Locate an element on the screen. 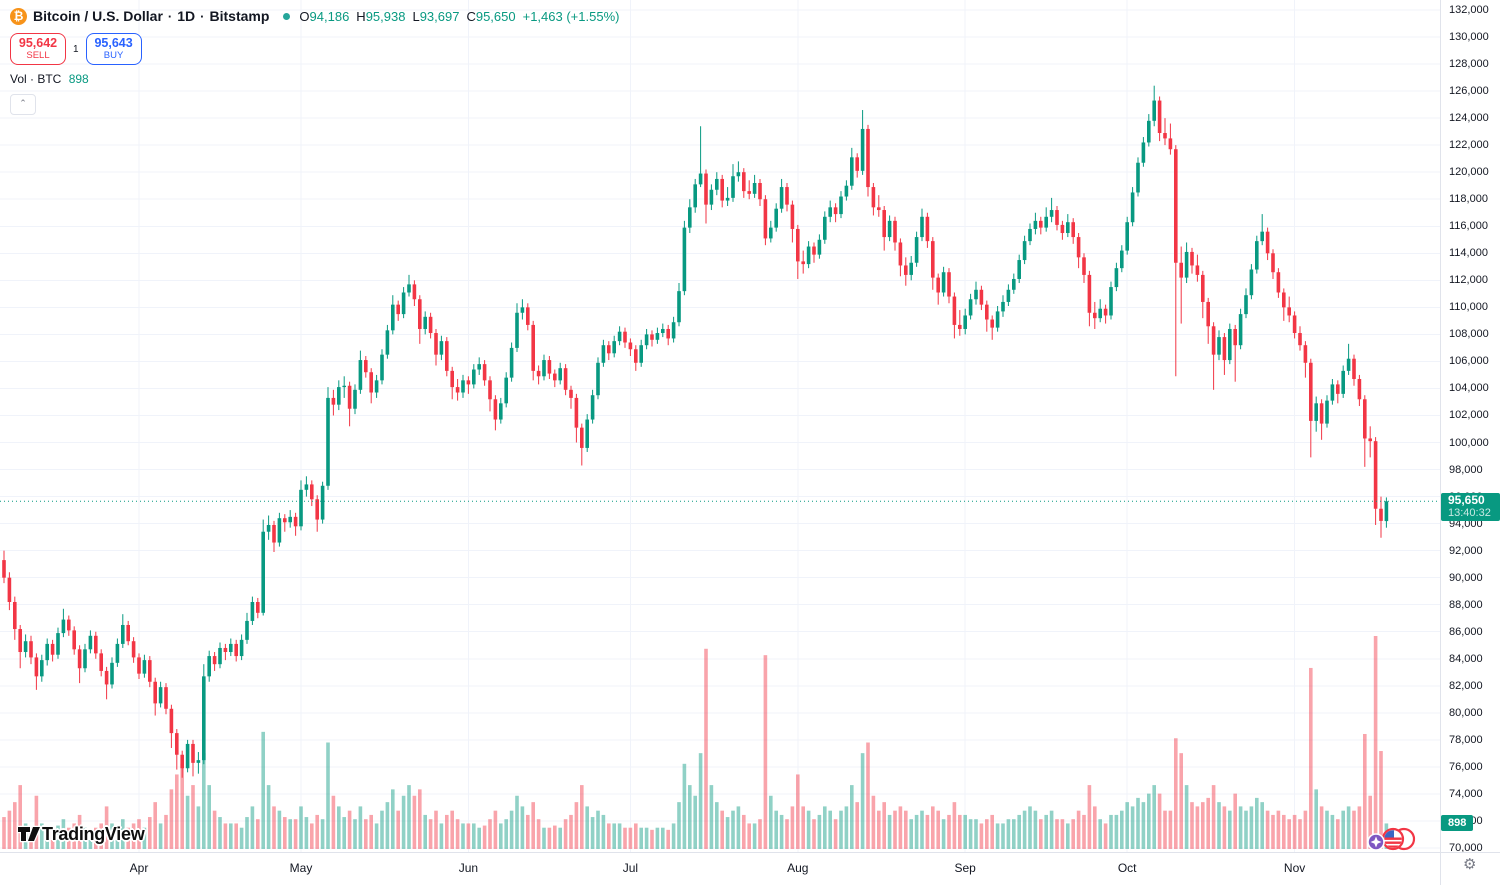 This screenshot has width=1500, height=885. price-axis-label: 76,000 is located at coordinates (1466, 766).